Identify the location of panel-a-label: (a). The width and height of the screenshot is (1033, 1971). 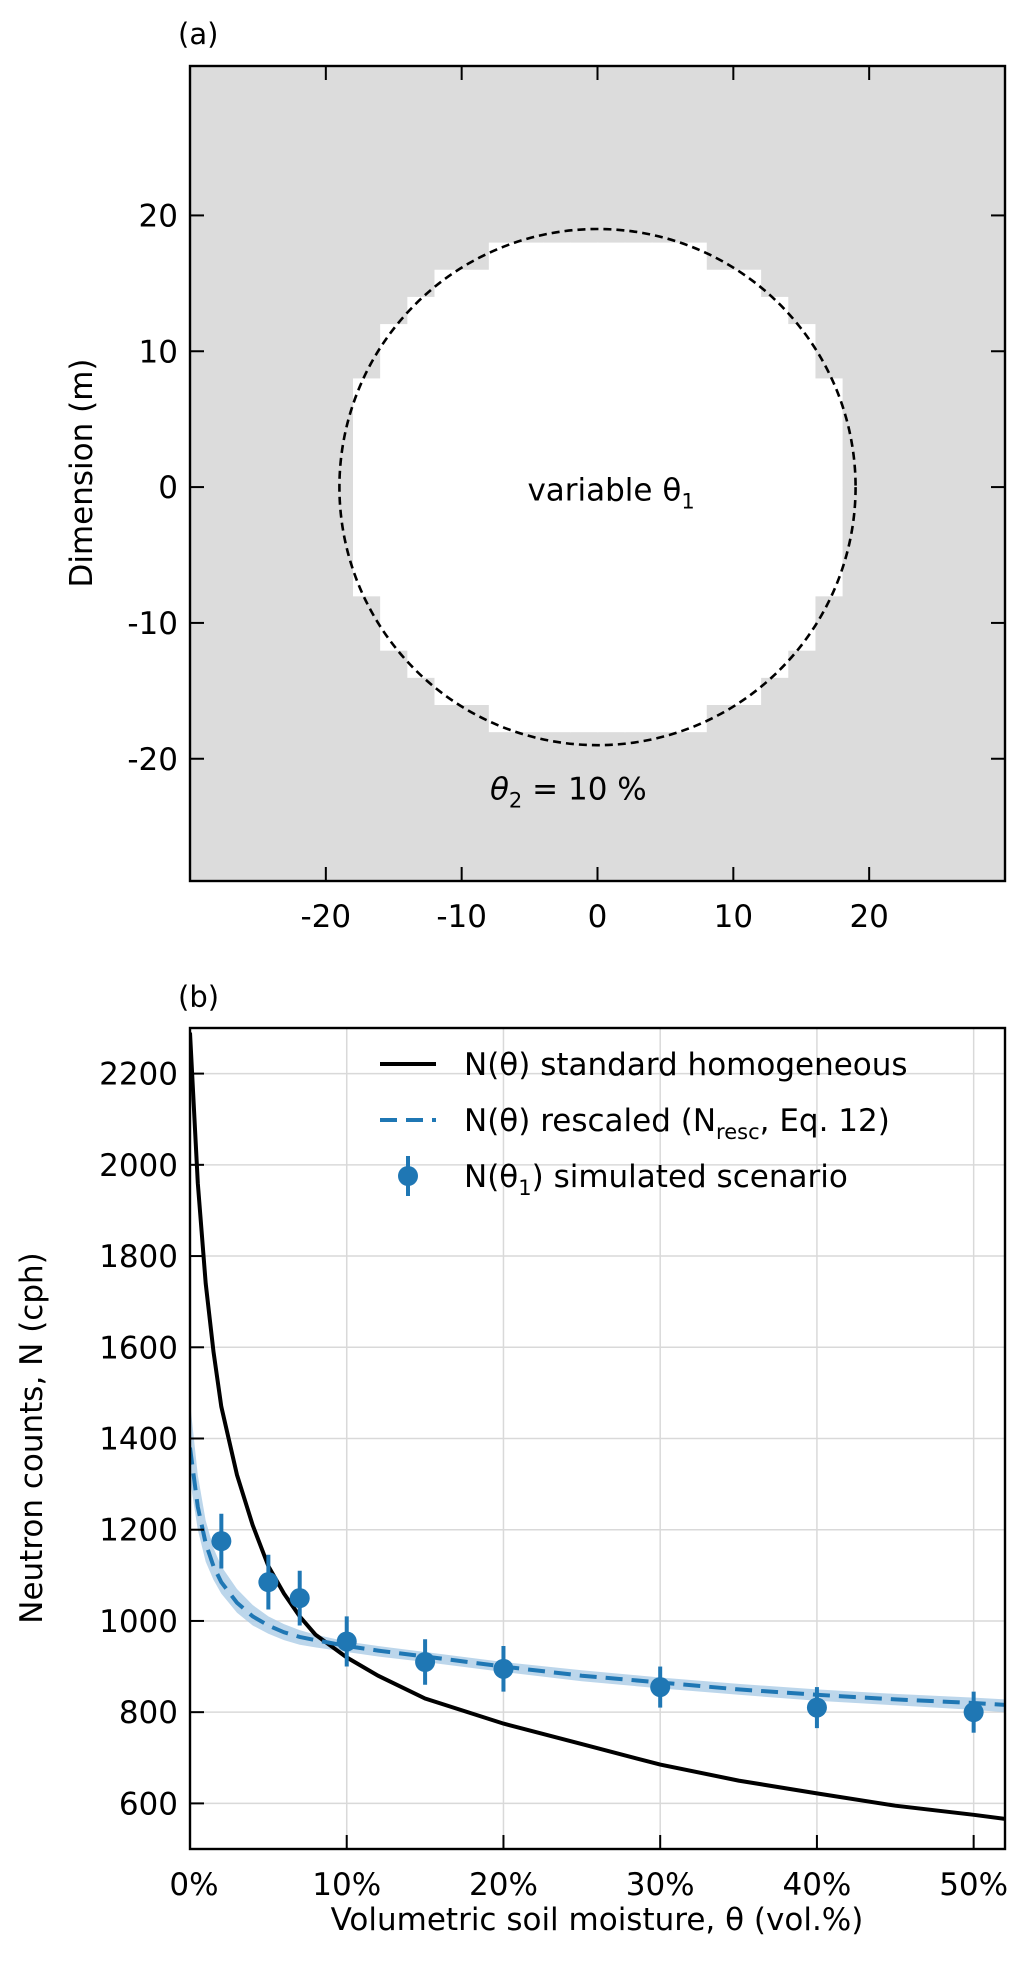
(198, 34).